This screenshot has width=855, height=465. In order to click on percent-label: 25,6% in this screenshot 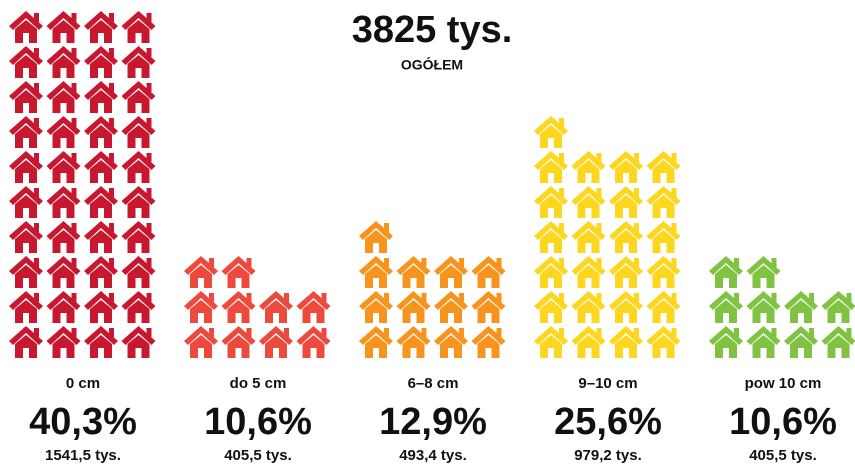, I will do `click(608, 422)`.